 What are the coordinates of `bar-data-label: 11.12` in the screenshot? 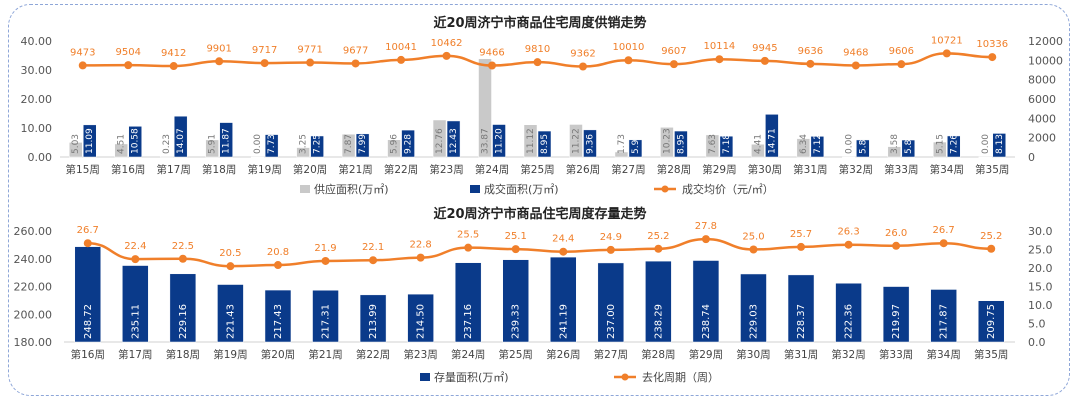 It's located at (531, 141).